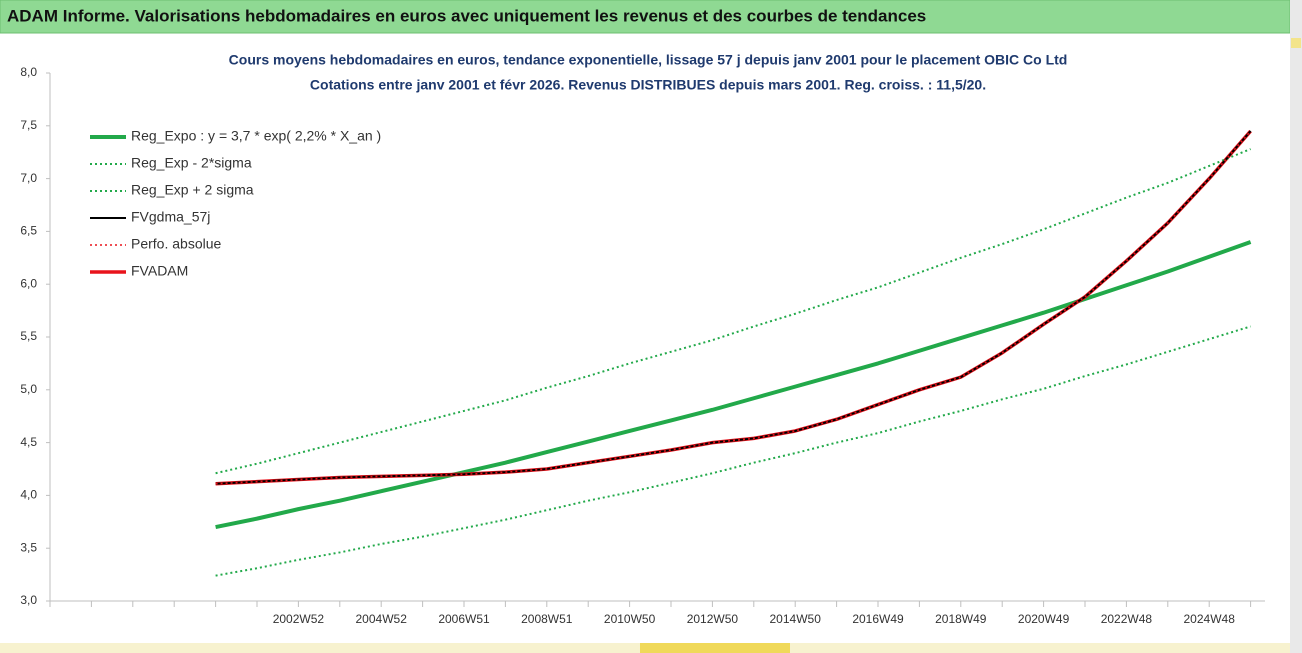 This screenshot has height=653, width=1302. What do you see at coordinates (28, 600) in the screenshot?
I see `y-tick-label: 3,0` at bounding box center [28, 600].